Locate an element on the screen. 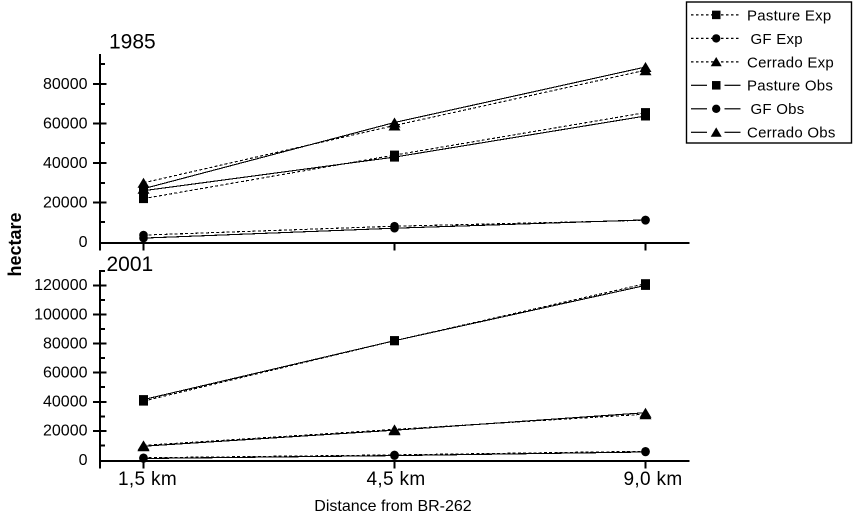  svg-text: Distance from BR-262 is located at coordinates (392, 506).